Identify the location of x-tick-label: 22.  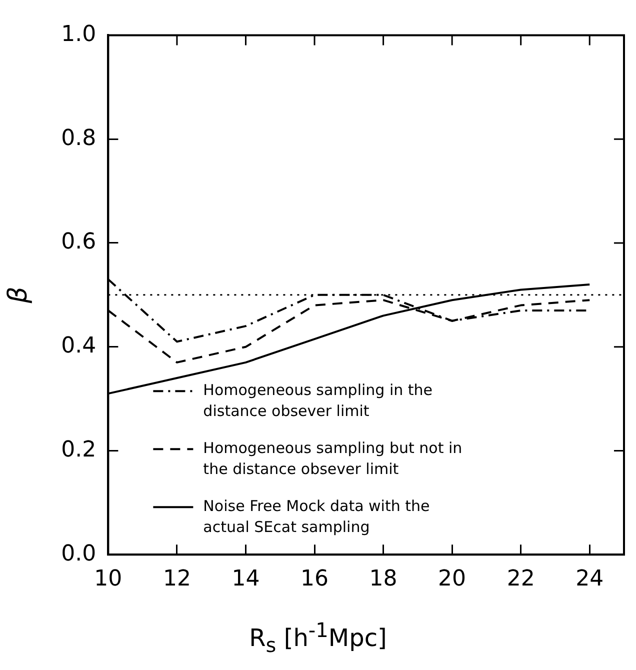
(520, 579).